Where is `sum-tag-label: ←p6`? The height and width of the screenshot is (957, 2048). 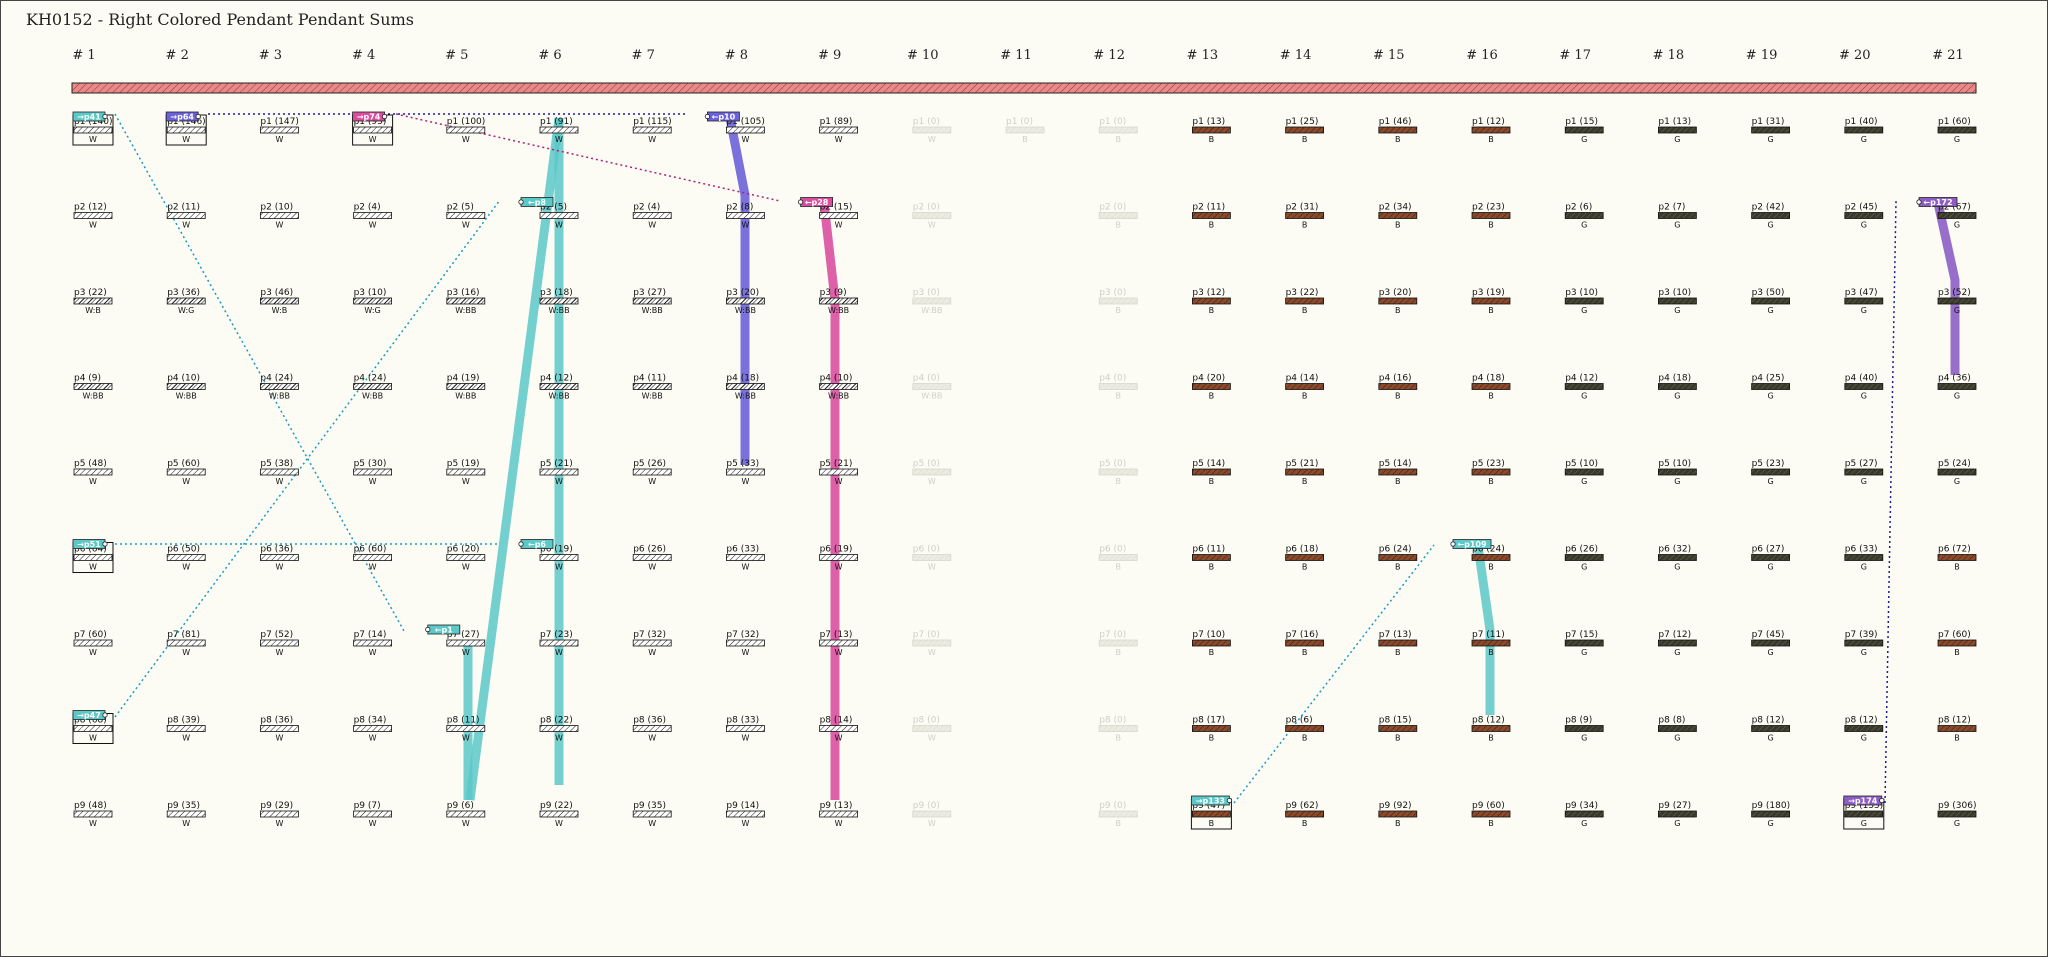
sum-tag-label: ←p6 is located at coordinates (537, 544).